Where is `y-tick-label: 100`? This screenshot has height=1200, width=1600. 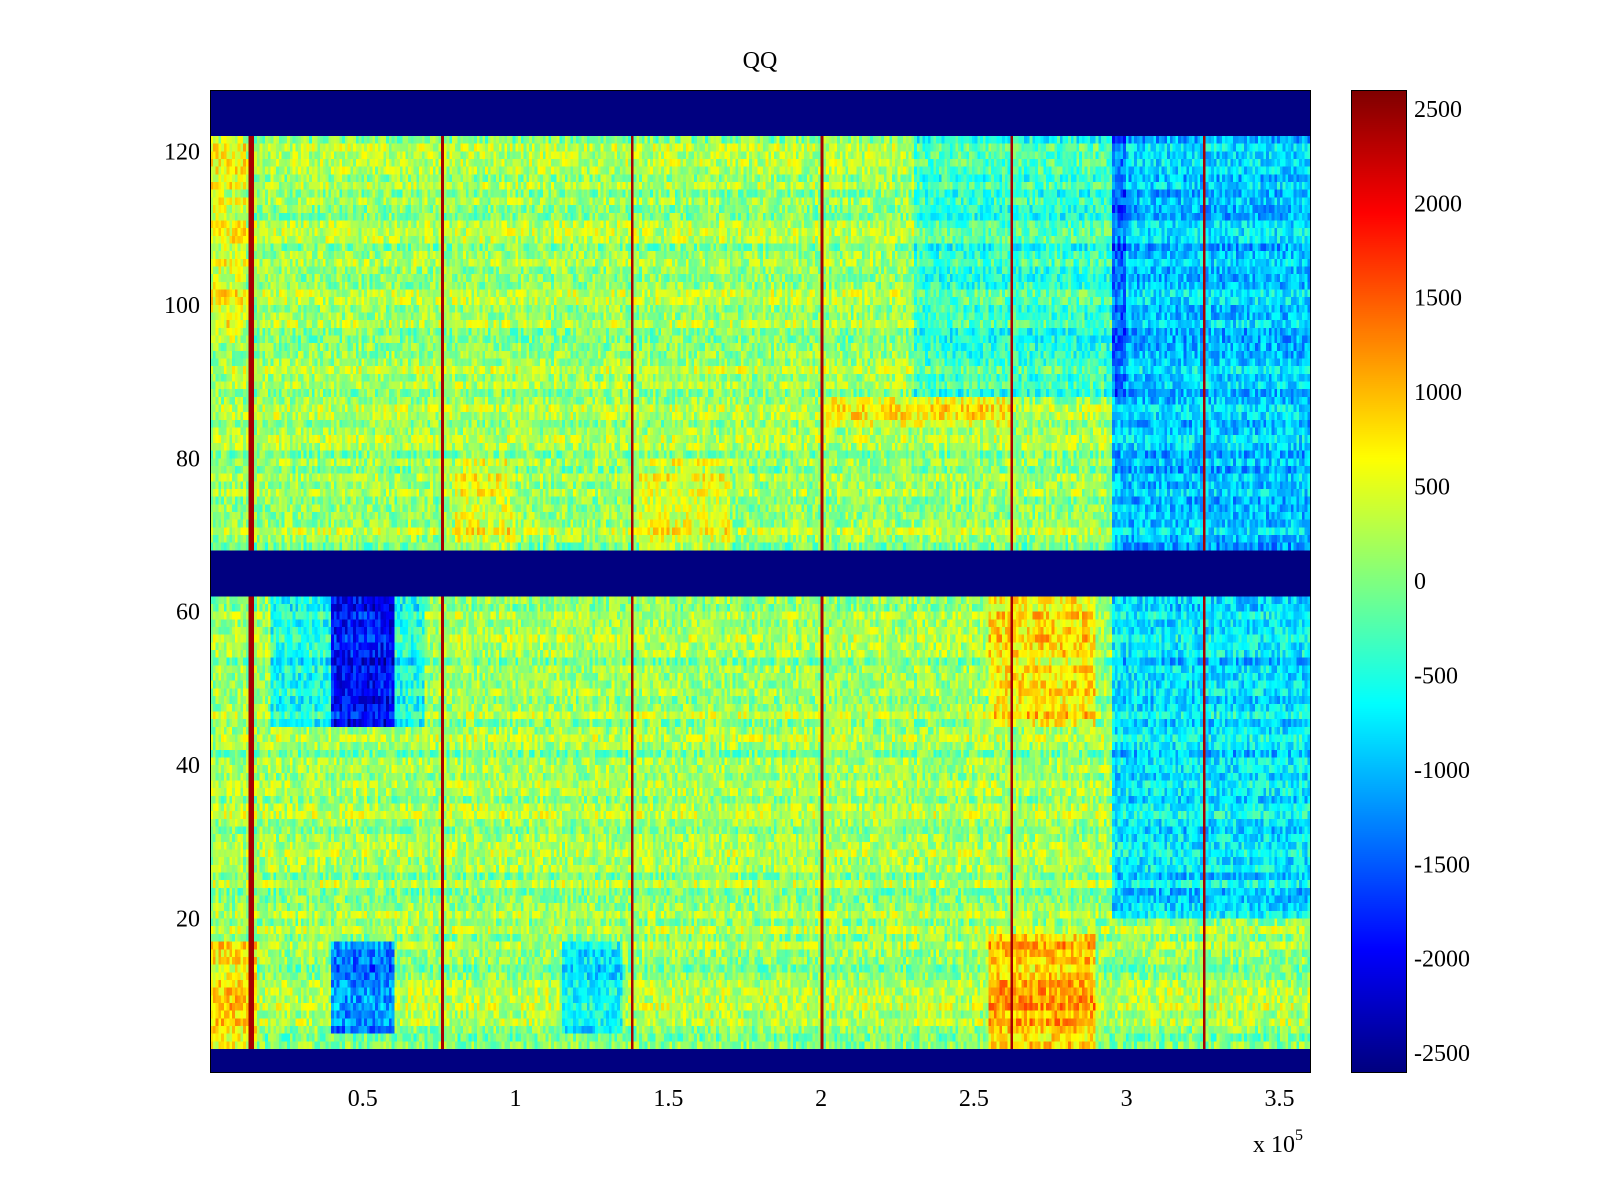
y-tick-label: 100 is located at coordinates (182, 306).